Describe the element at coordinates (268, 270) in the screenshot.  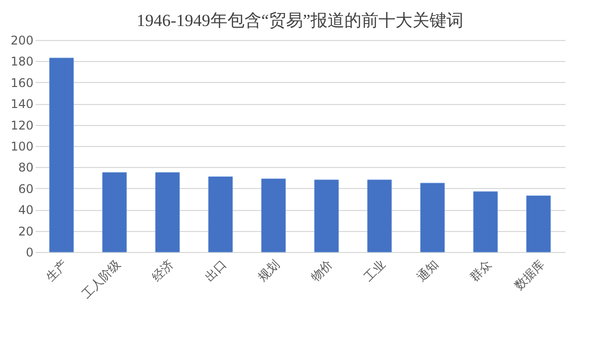
I see `x-tick-label: 规划` at that location.